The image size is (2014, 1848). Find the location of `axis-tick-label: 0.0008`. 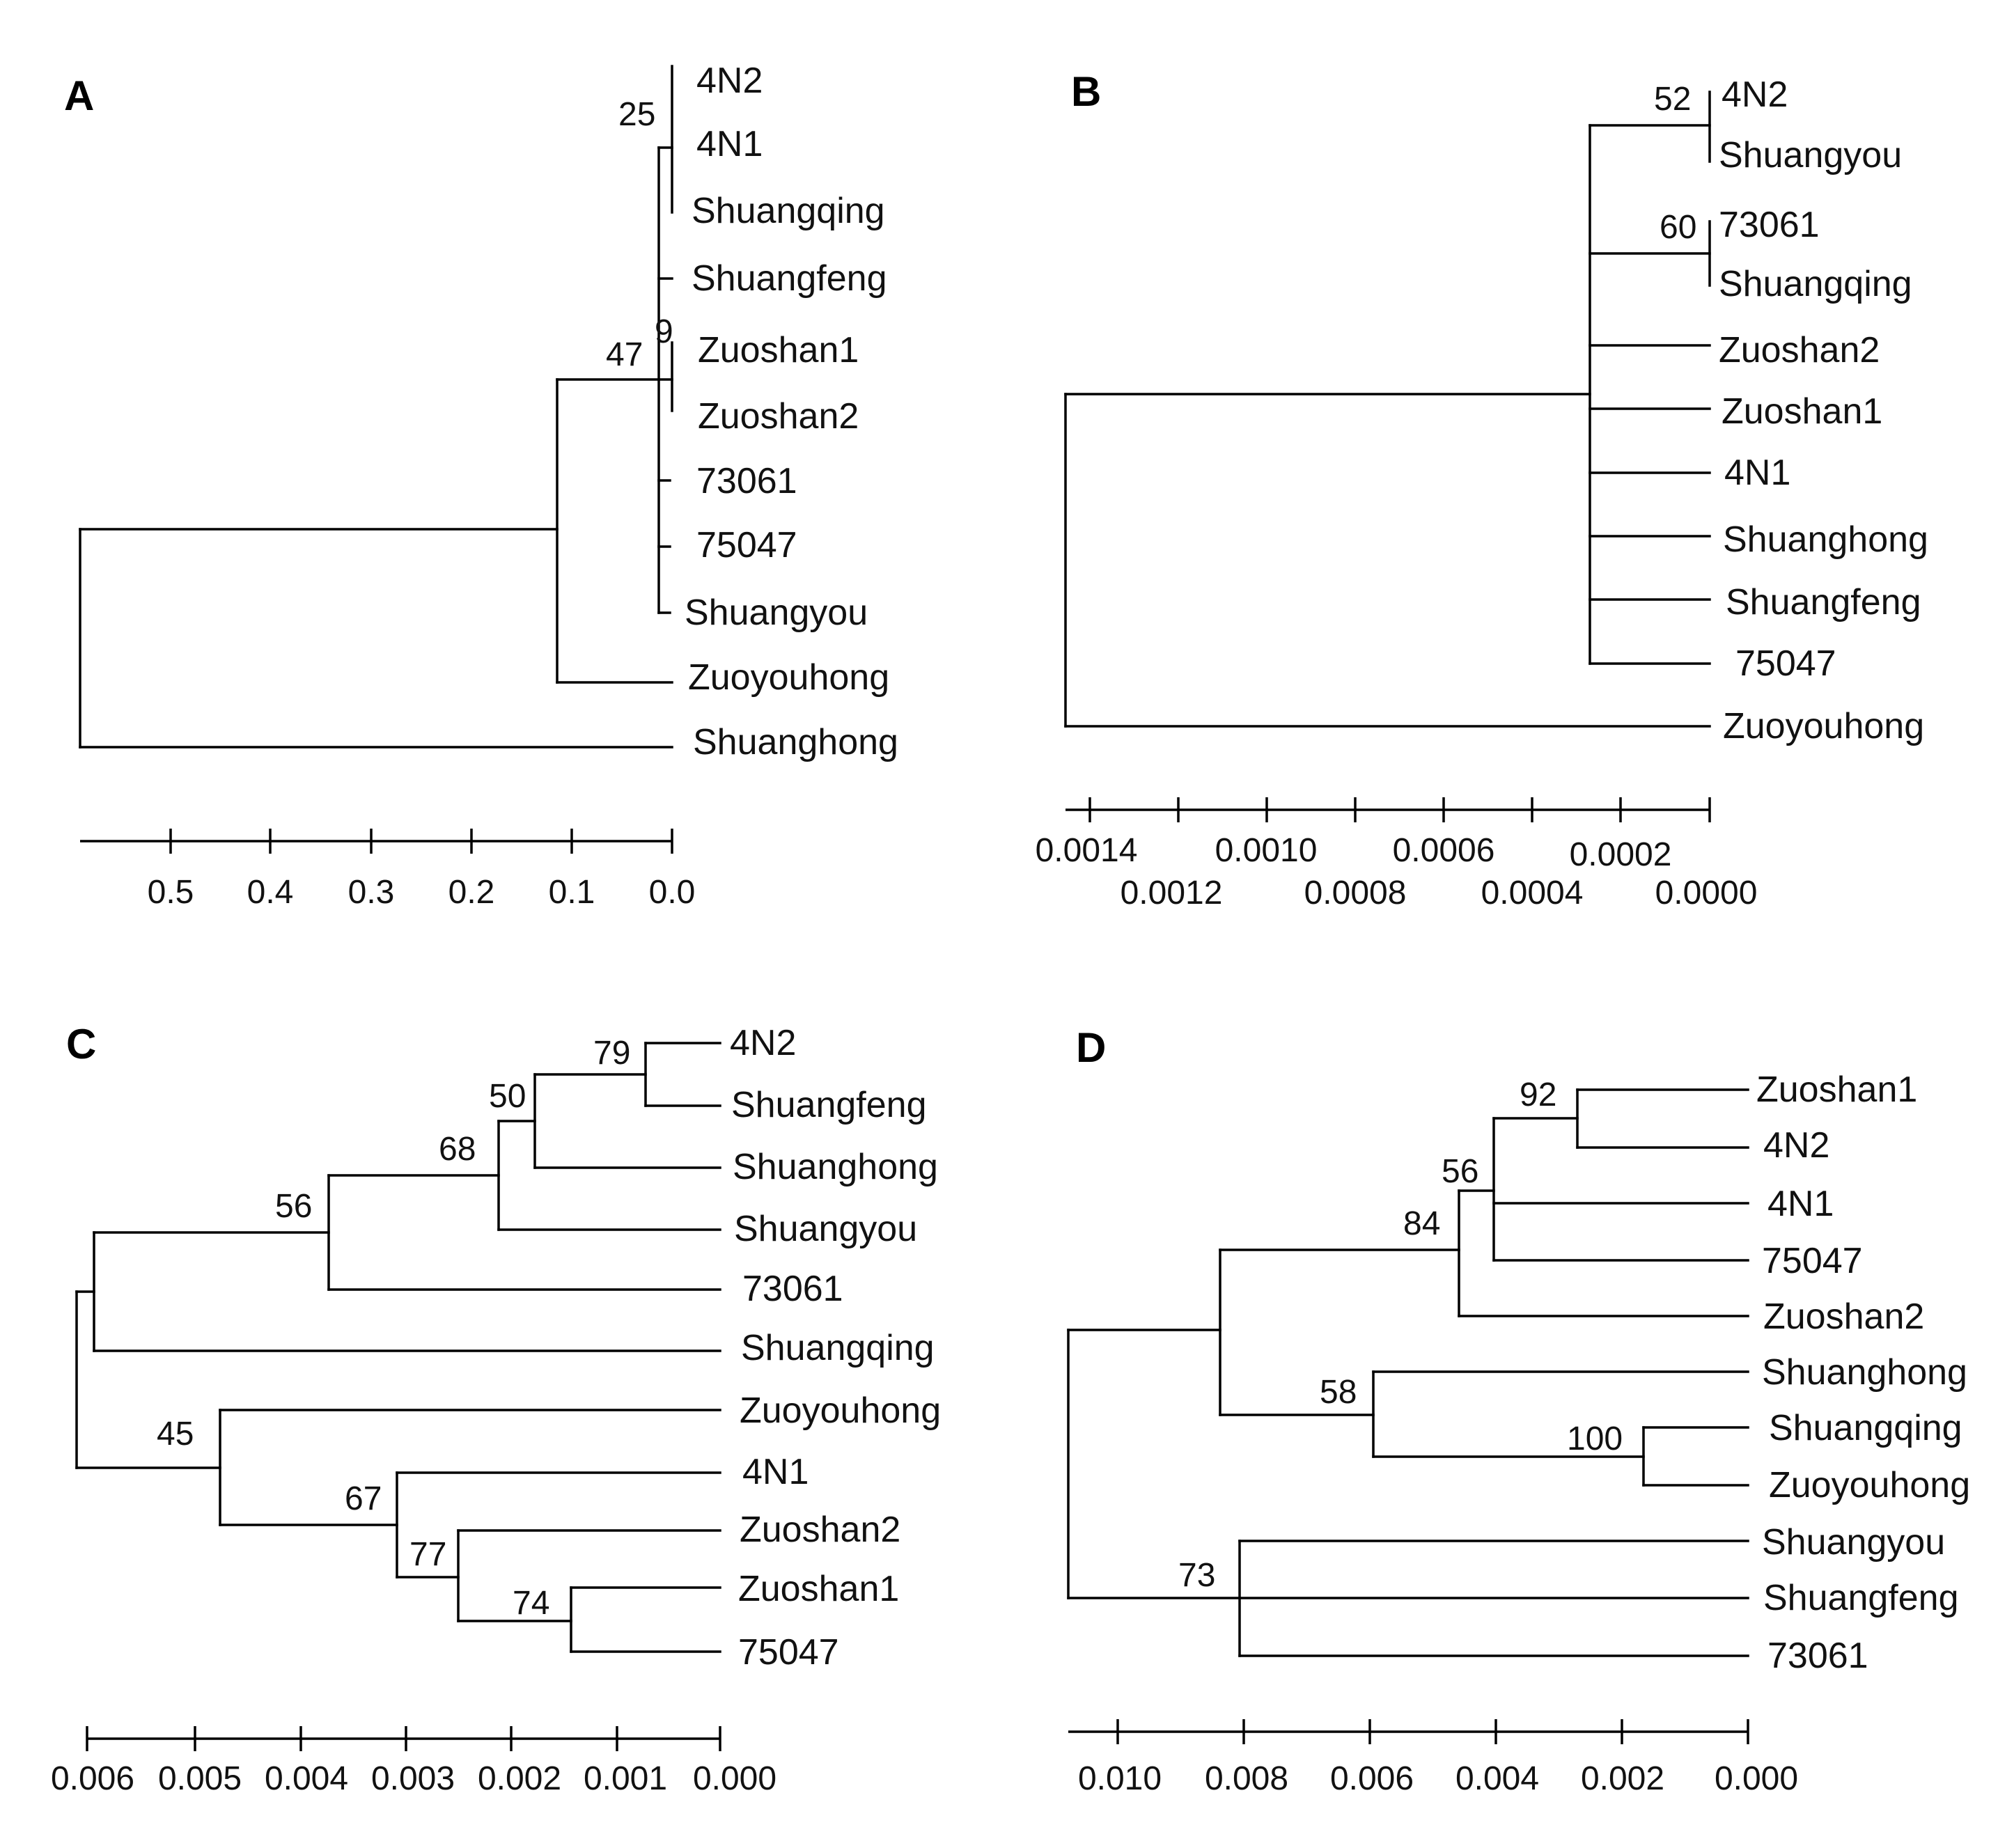

axis-tick-label: 0.0008 is located at coordinates (1355, 893).